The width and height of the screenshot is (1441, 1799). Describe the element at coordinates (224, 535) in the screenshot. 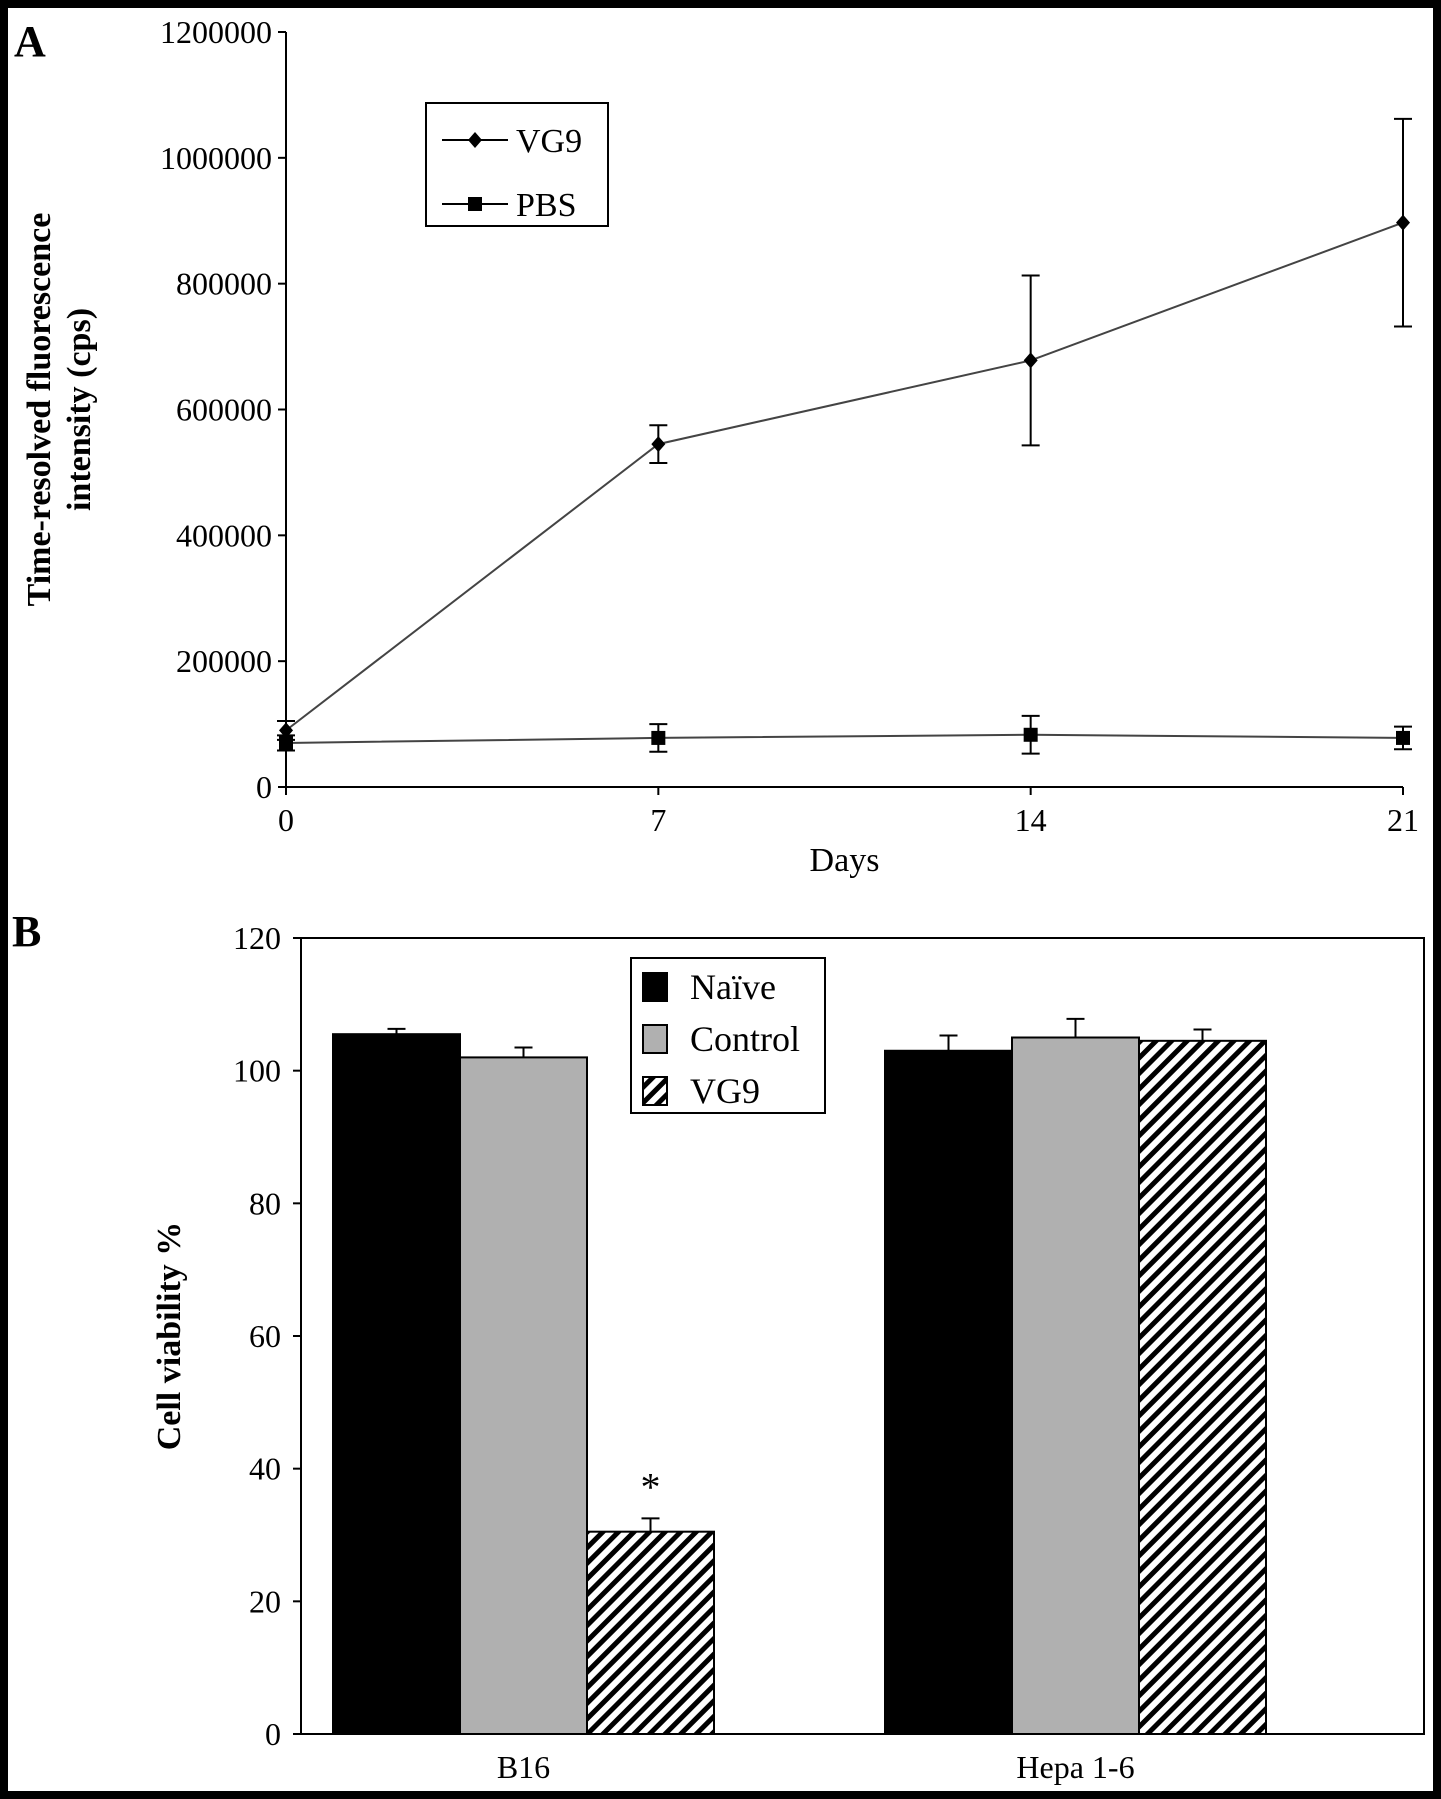

I see `y-tick-label: 400000` at that location.